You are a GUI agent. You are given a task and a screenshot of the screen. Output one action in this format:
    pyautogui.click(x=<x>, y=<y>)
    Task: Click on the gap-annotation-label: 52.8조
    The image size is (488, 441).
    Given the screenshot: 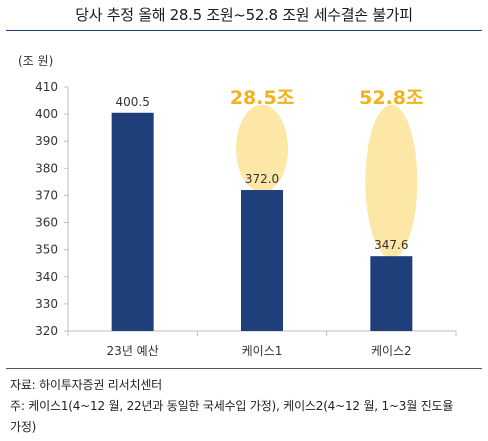 What is the action you would take?
    pyautogui.click(x=391, y=98)
    